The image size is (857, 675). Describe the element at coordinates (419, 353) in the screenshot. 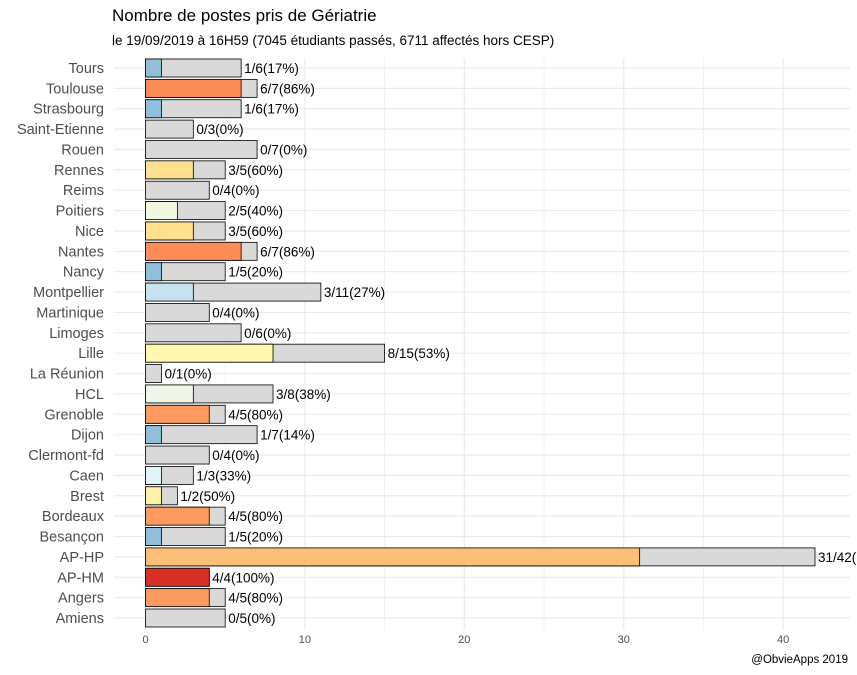

I see `data-label: 8/15(53%)` at that location.